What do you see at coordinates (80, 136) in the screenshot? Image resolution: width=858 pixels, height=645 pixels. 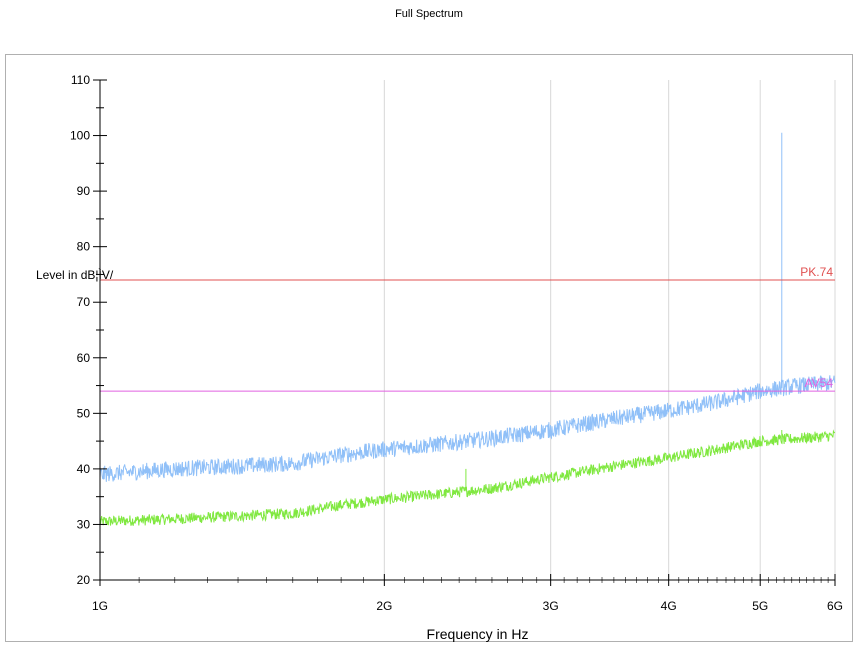 I see `y-tick-label: 100` at bounding box center [80, 136].